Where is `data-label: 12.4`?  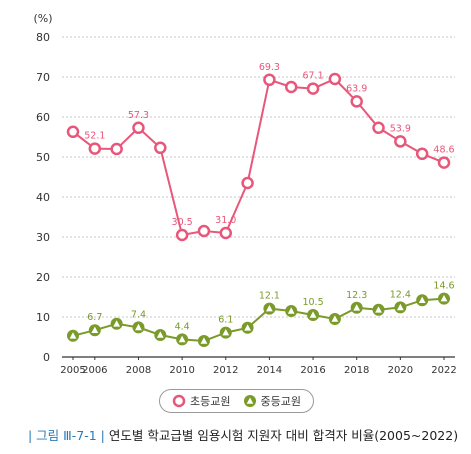
data-label: 12.4 is located at coordinates (400, 294).